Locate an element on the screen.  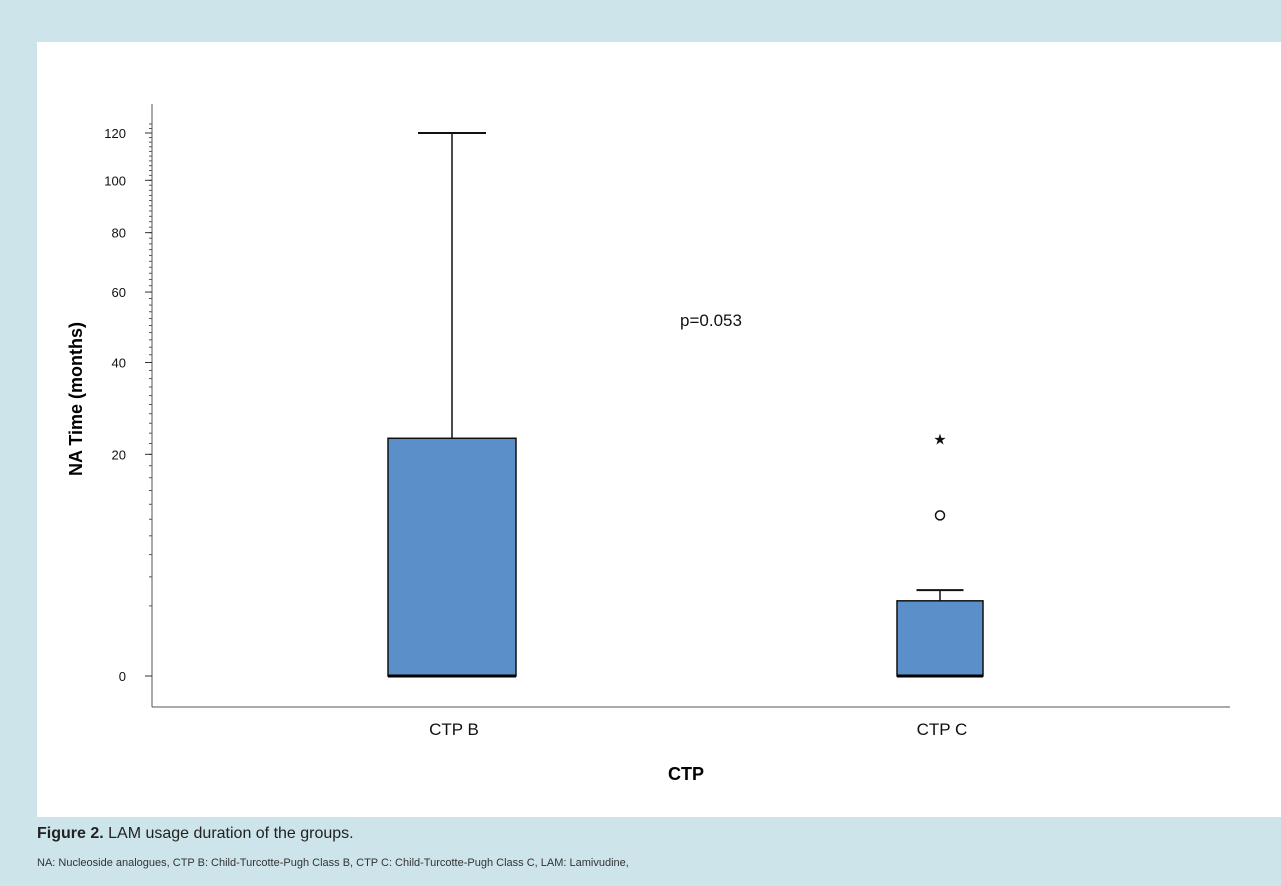
figure-label: Figure 2. is located at coordinates (70, 833).